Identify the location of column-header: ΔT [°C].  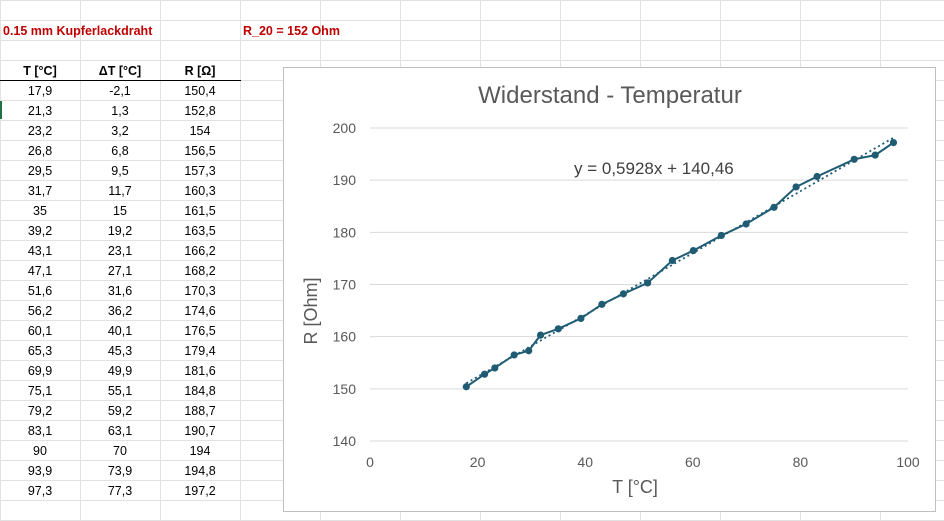
(120, 71).